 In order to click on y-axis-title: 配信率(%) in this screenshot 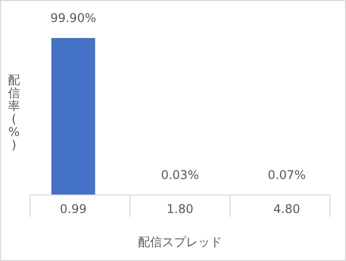, I will do `click(14, 112)`.